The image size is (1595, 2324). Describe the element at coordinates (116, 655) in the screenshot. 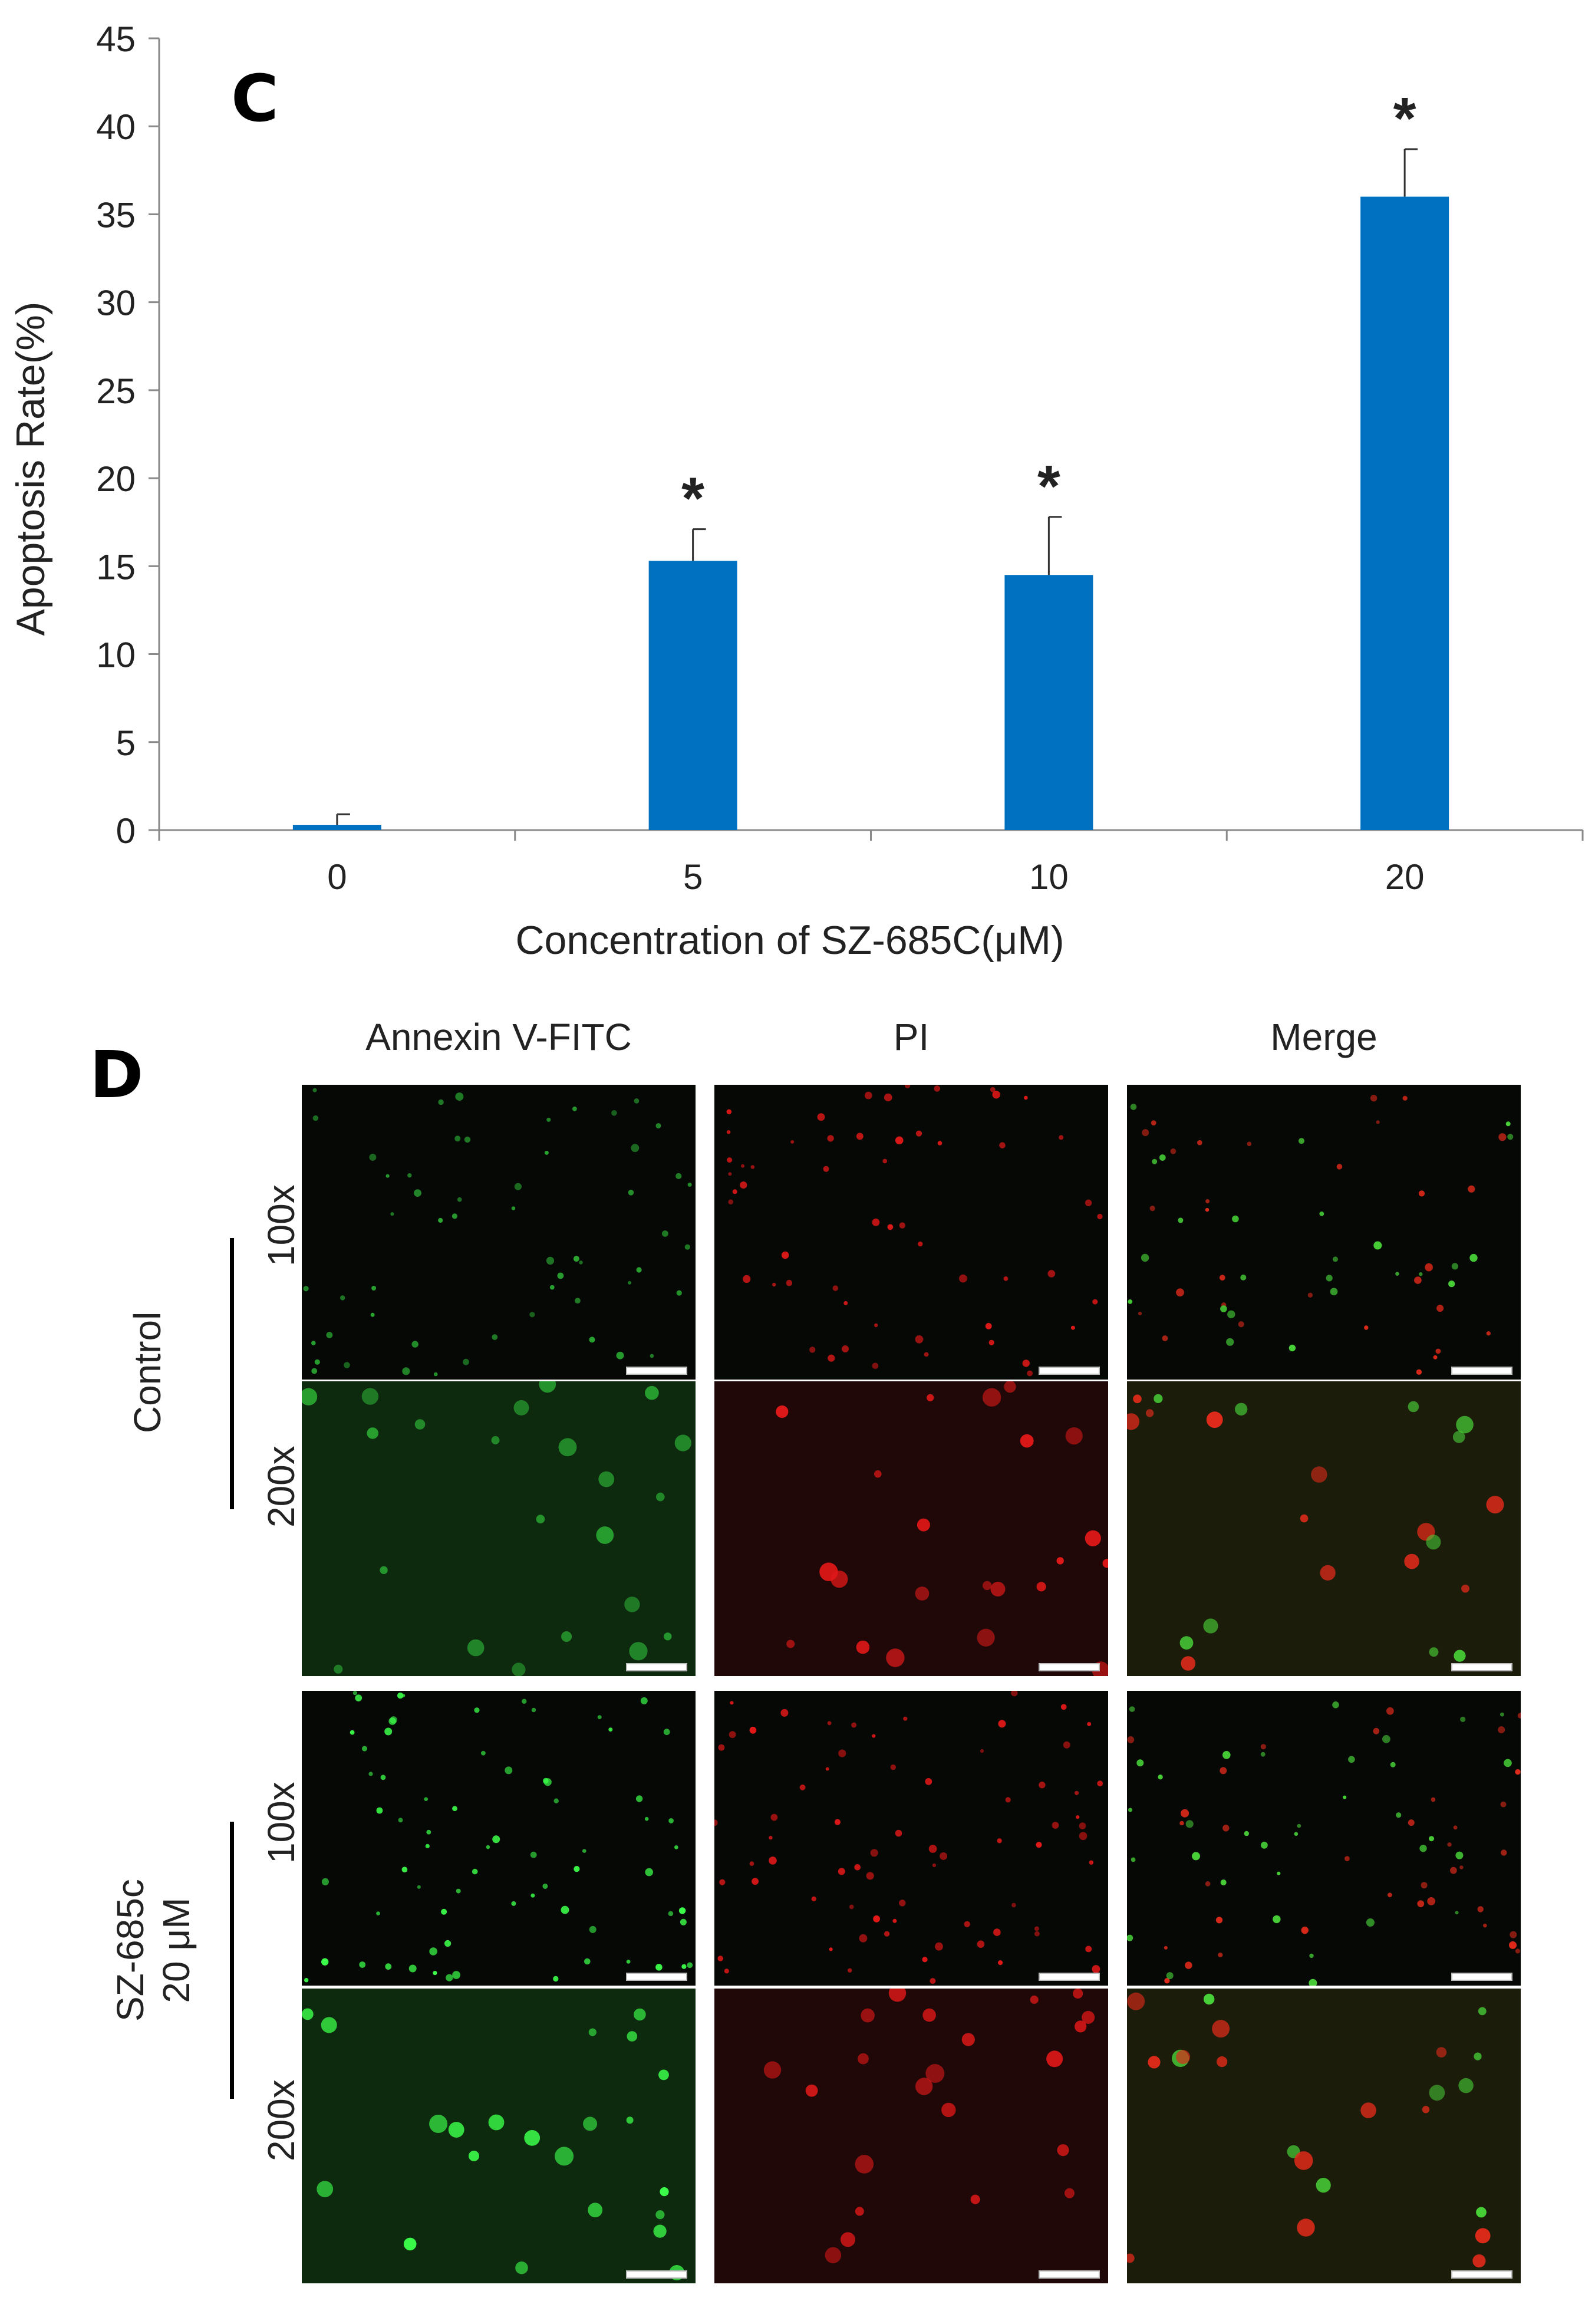

I see `y-tick-label: 10` at that location.